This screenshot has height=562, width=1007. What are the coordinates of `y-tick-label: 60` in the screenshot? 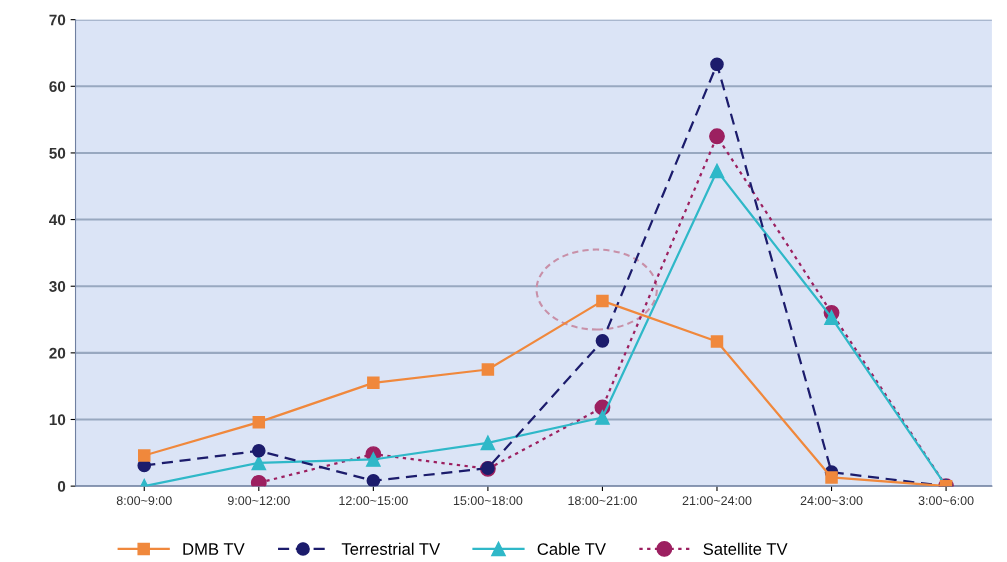 It's located at (57, 86).